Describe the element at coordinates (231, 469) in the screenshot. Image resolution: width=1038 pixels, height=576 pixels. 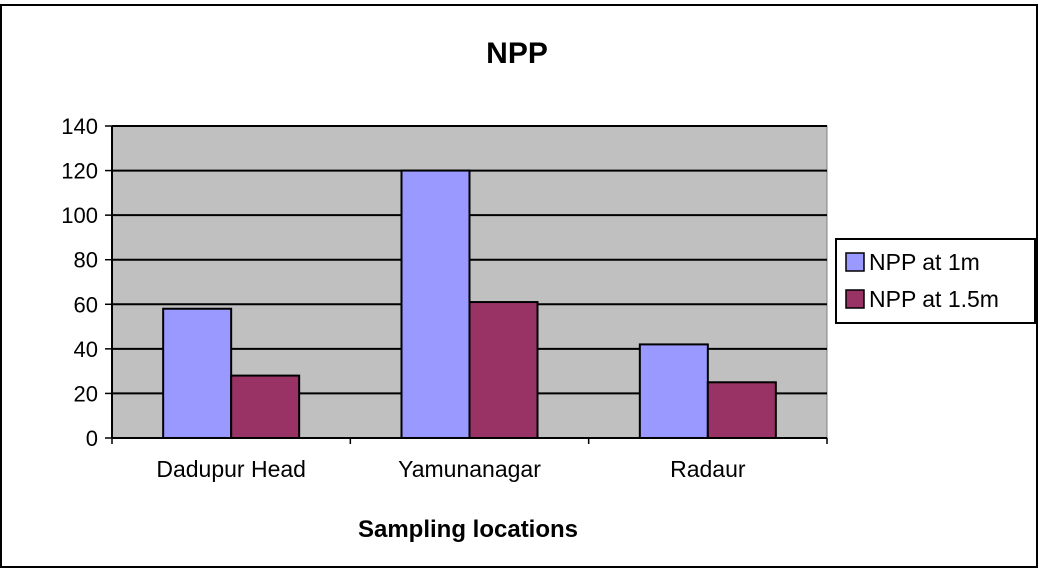
I see `x-category-label: Dadupur Head` at that location.